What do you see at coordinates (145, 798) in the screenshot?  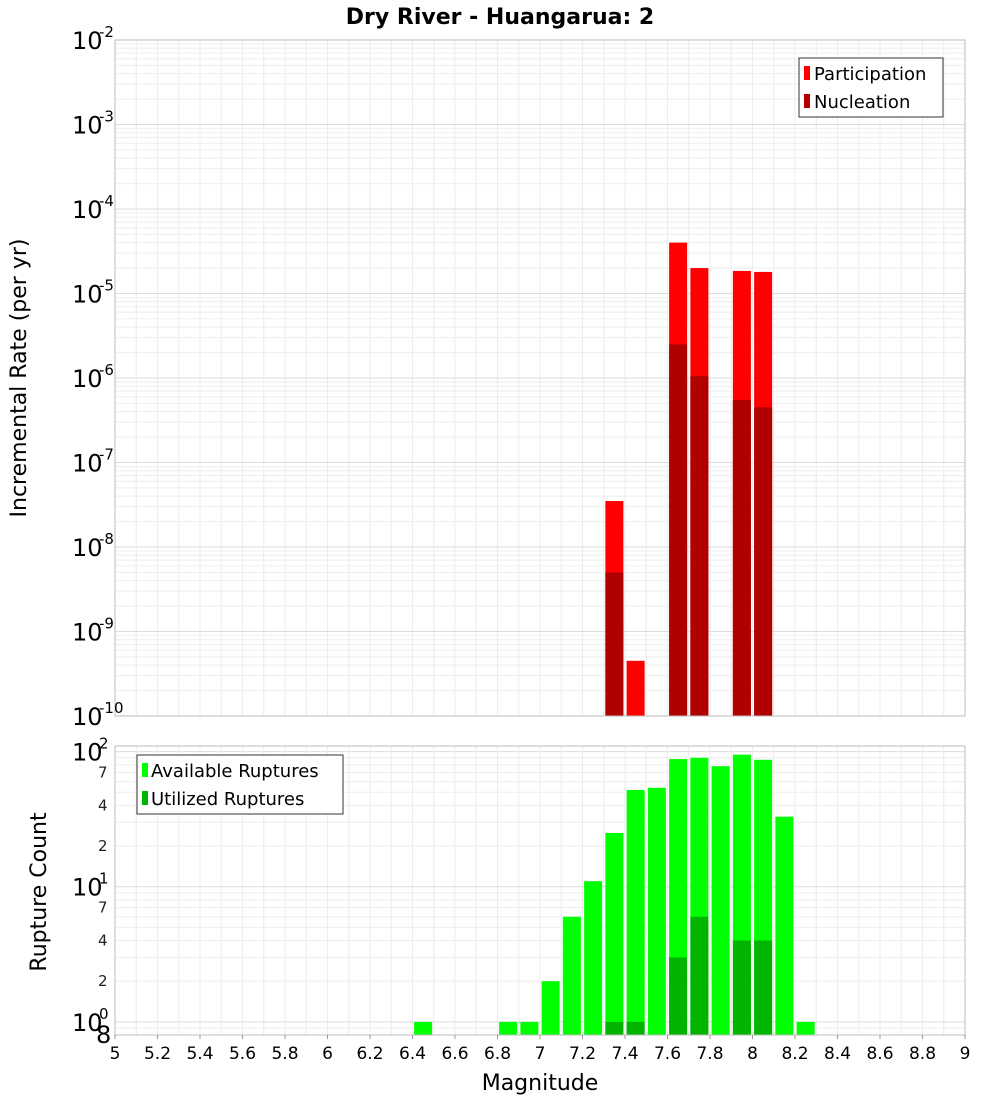 I see `legend-utilized-swatch` at bounding box center [145, 798].